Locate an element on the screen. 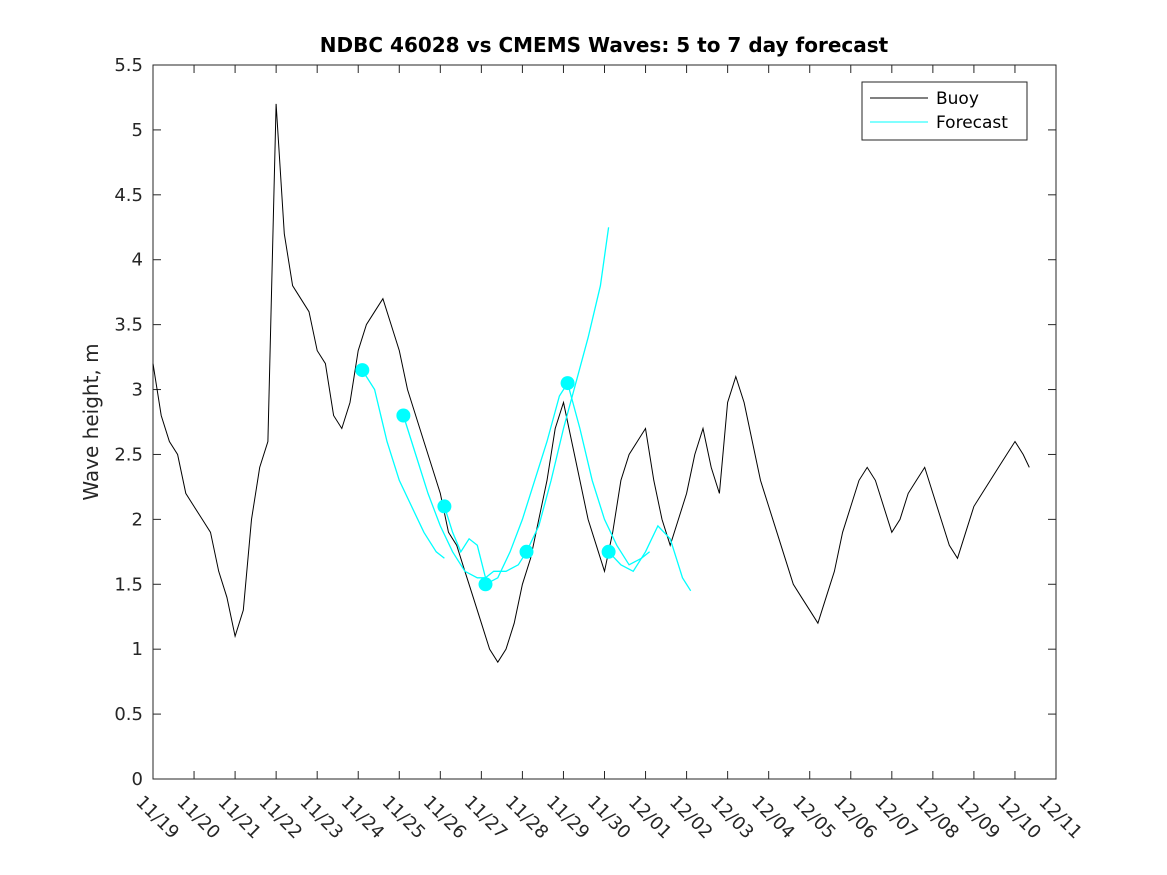 Image resolution: width=1167 pixels, height=875 pixels. forecast-markers is located at coordinates (485, 477).